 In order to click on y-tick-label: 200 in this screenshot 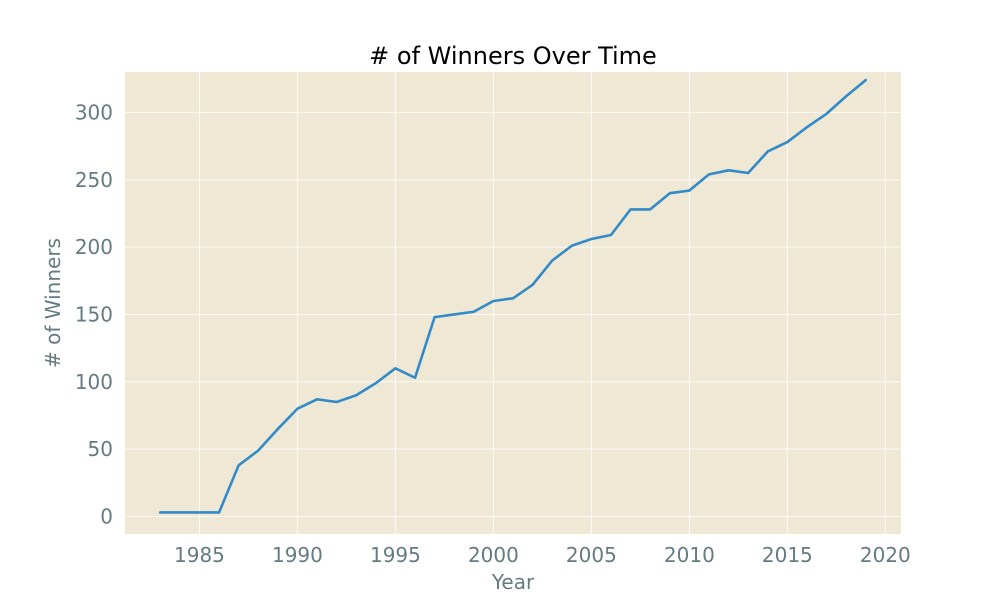, I will do `click(94, 247)`.